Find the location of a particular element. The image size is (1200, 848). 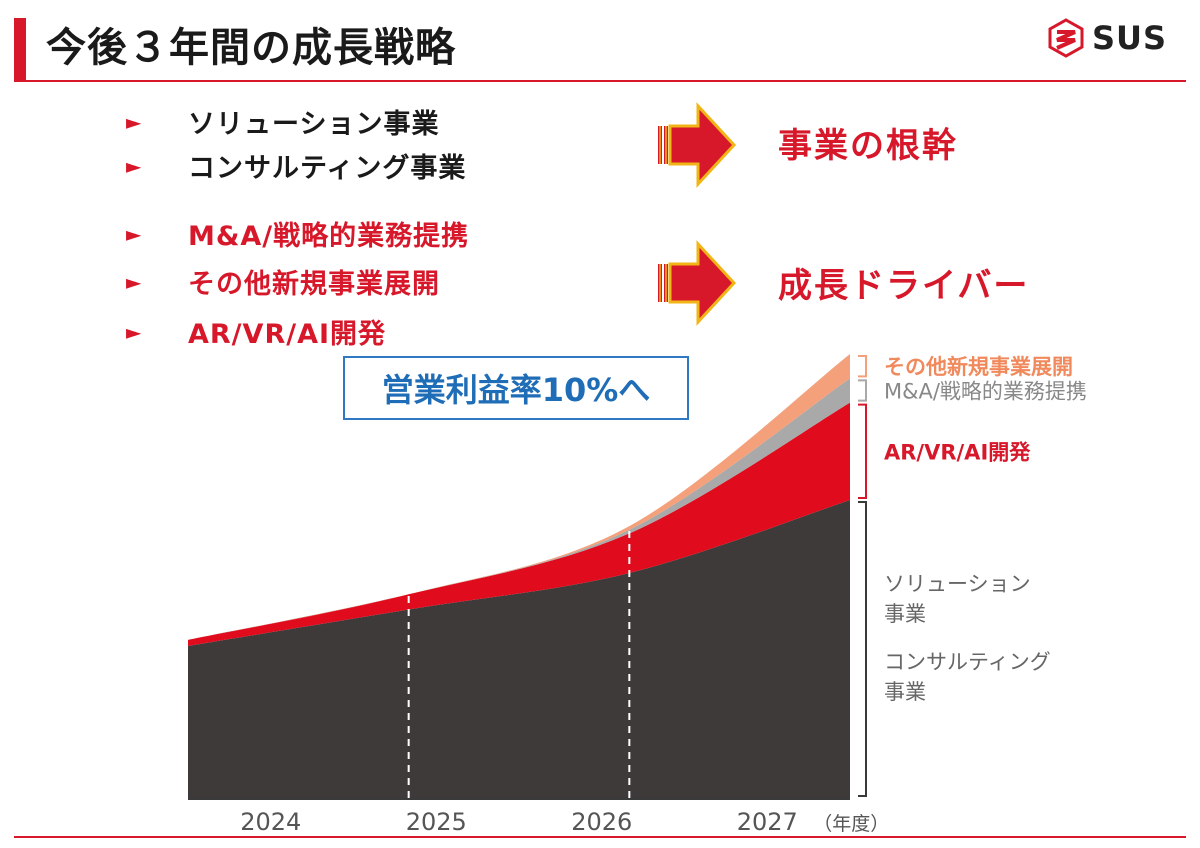

x-tick-label: 2024 is located at coordinates (270, 822).